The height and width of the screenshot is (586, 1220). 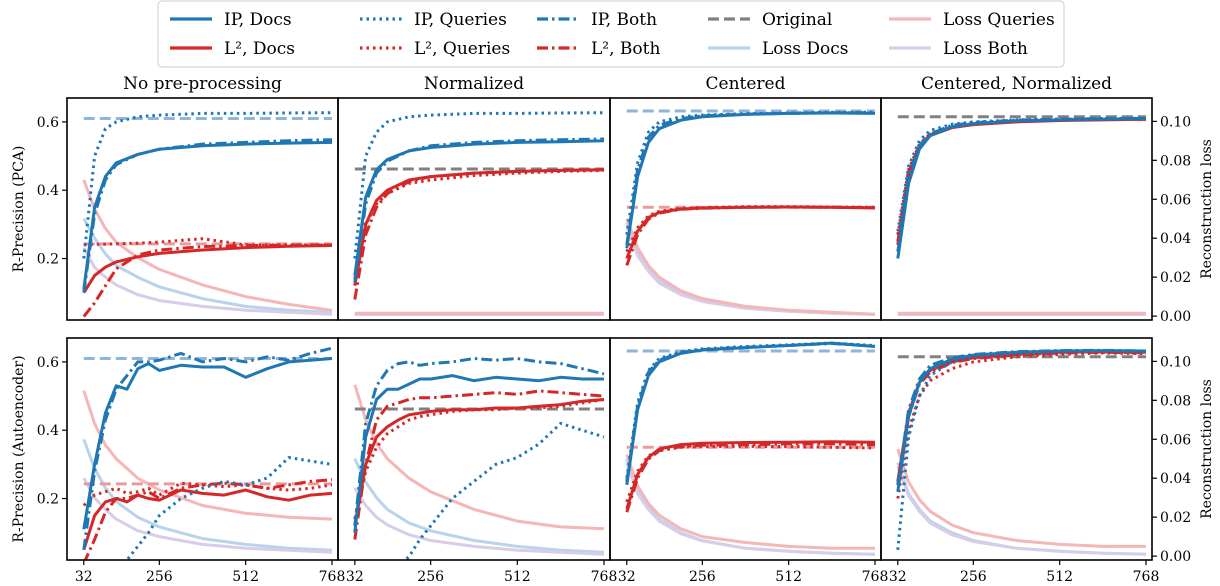 I want to click on panel-r1-c1: 0.2 0.4 0.6, so click(x=188, y=209).